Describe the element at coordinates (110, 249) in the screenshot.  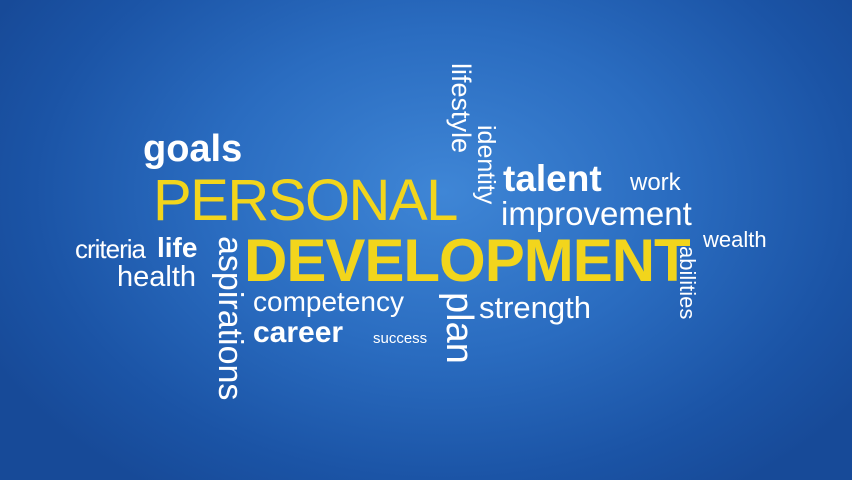
I see `word-criteria: criteria` at that location.